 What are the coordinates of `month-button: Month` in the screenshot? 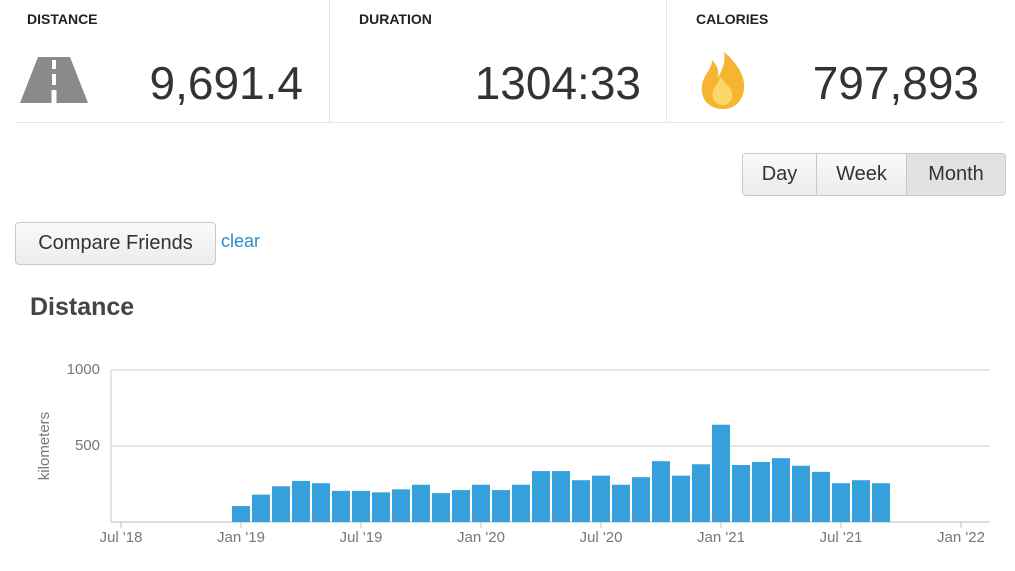 It's located at (956, 174).